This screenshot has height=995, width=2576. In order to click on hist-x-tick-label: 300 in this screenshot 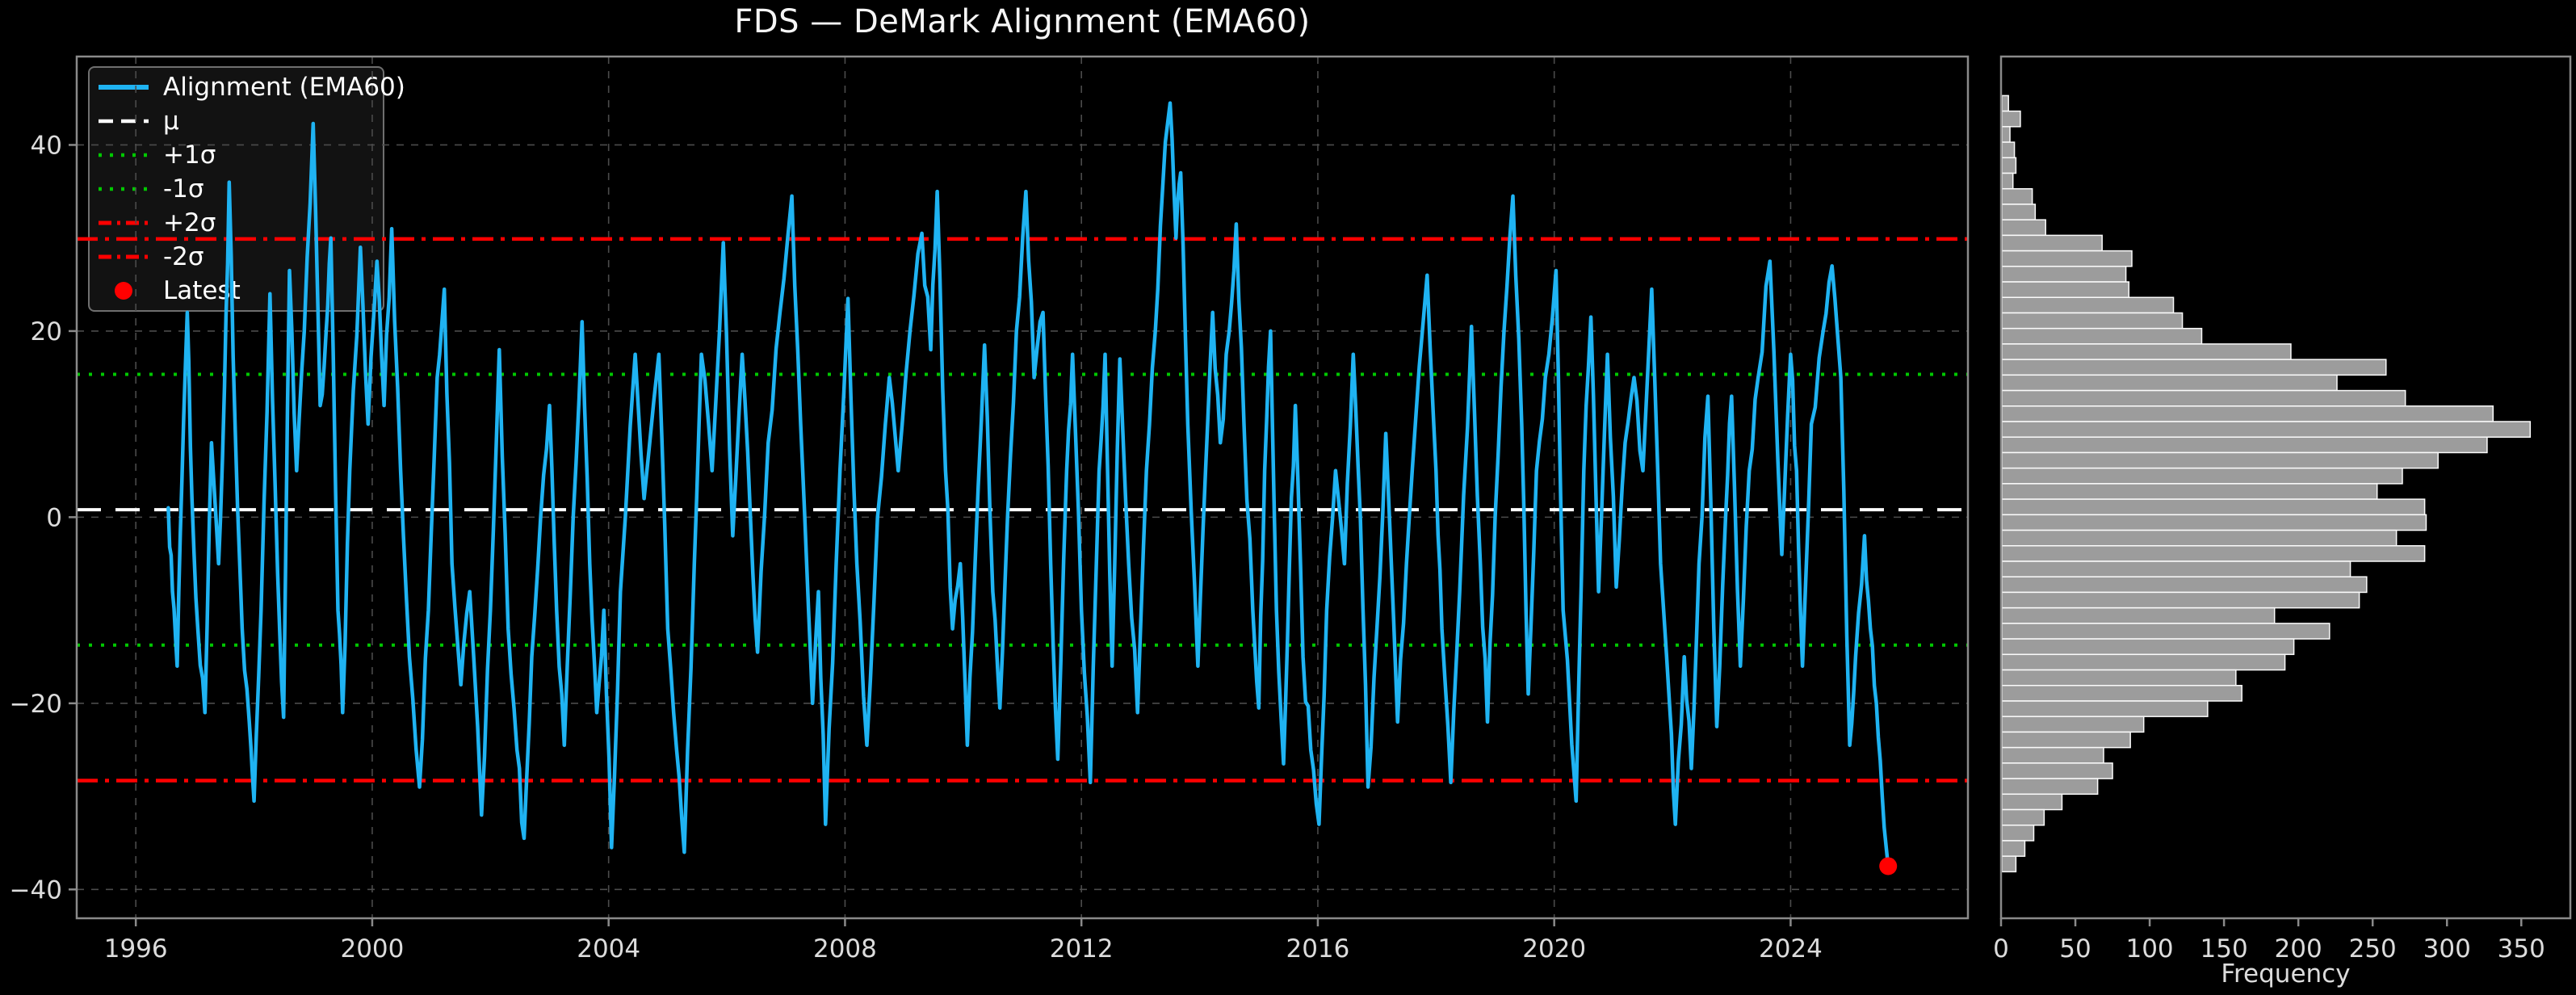, I will do `click(2447, 949)`.